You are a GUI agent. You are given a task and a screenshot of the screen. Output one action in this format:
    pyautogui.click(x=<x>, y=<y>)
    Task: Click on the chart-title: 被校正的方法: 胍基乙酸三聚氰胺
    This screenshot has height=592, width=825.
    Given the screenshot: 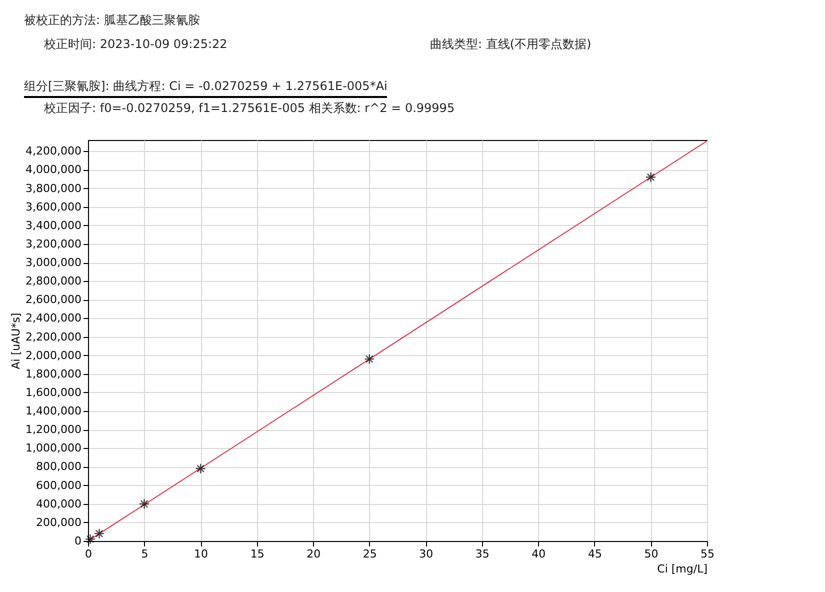 What is the action you would take?
    pyautogui.click(x=112, y=20)
    